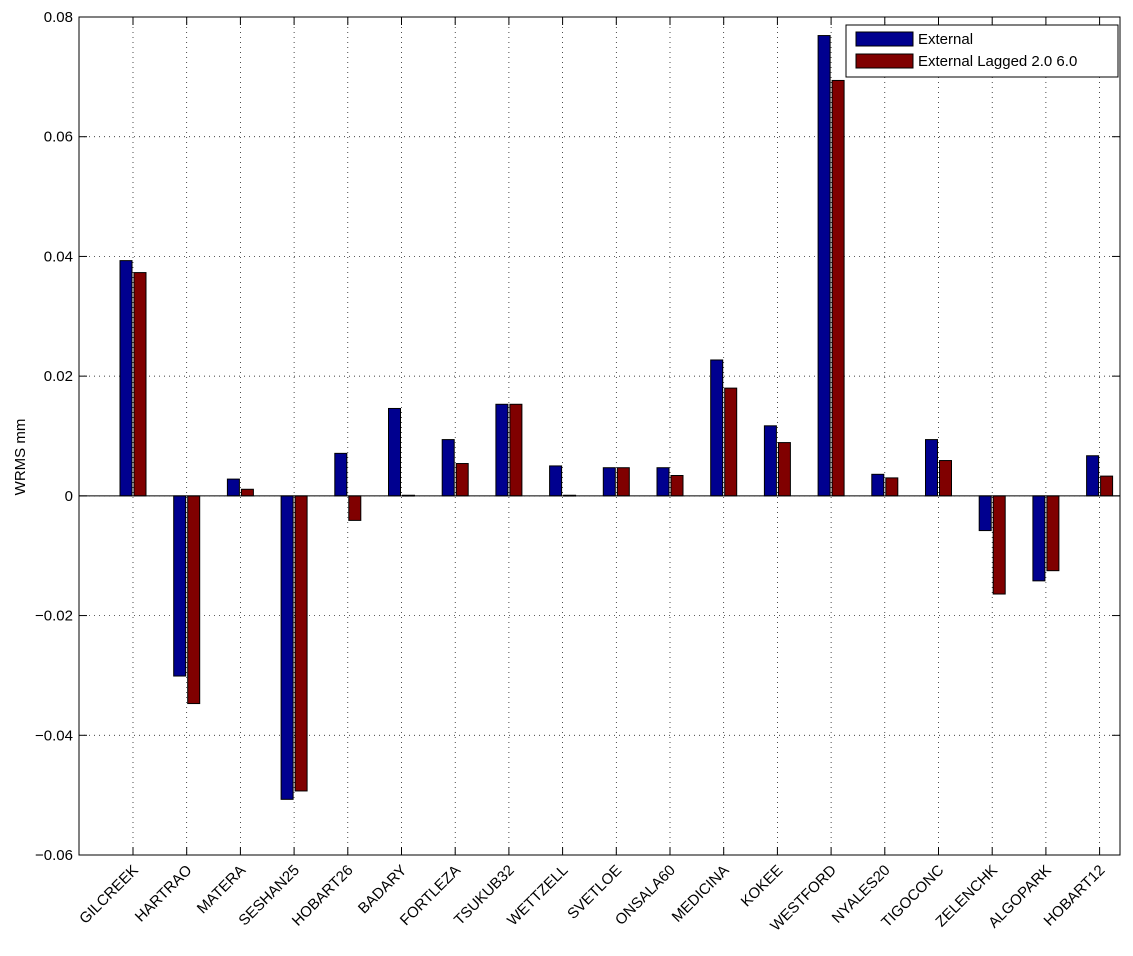  Describe the element at coordinates (58, 17) in the screenshot. I see `y-tick-label: 0.08` at that location.